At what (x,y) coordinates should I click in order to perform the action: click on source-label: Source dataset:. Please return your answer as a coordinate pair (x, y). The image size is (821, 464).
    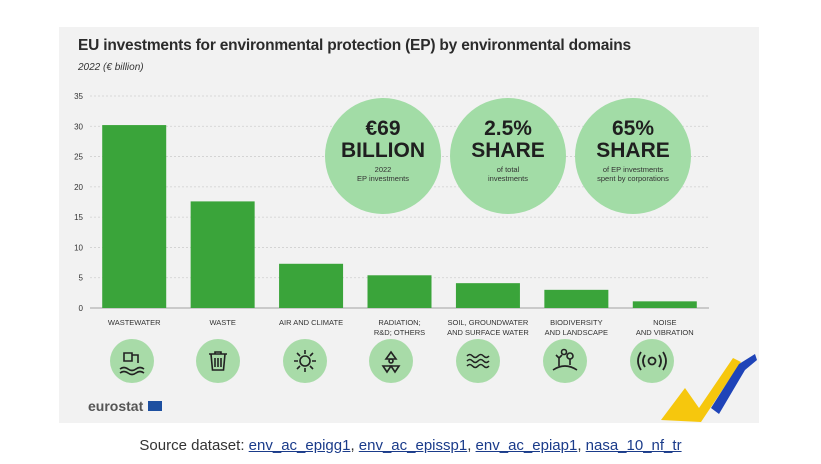
    Looking at the image, I should click on (192, 445).